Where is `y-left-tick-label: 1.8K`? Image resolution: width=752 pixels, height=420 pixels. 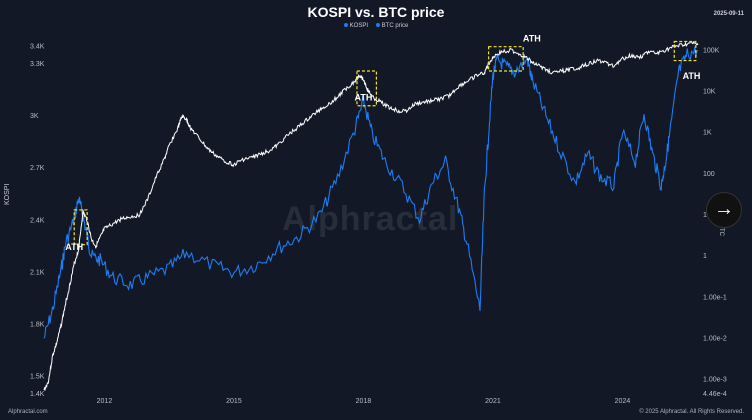 y-left-tick-label: 1.8K is located at coordinates (37, 325).